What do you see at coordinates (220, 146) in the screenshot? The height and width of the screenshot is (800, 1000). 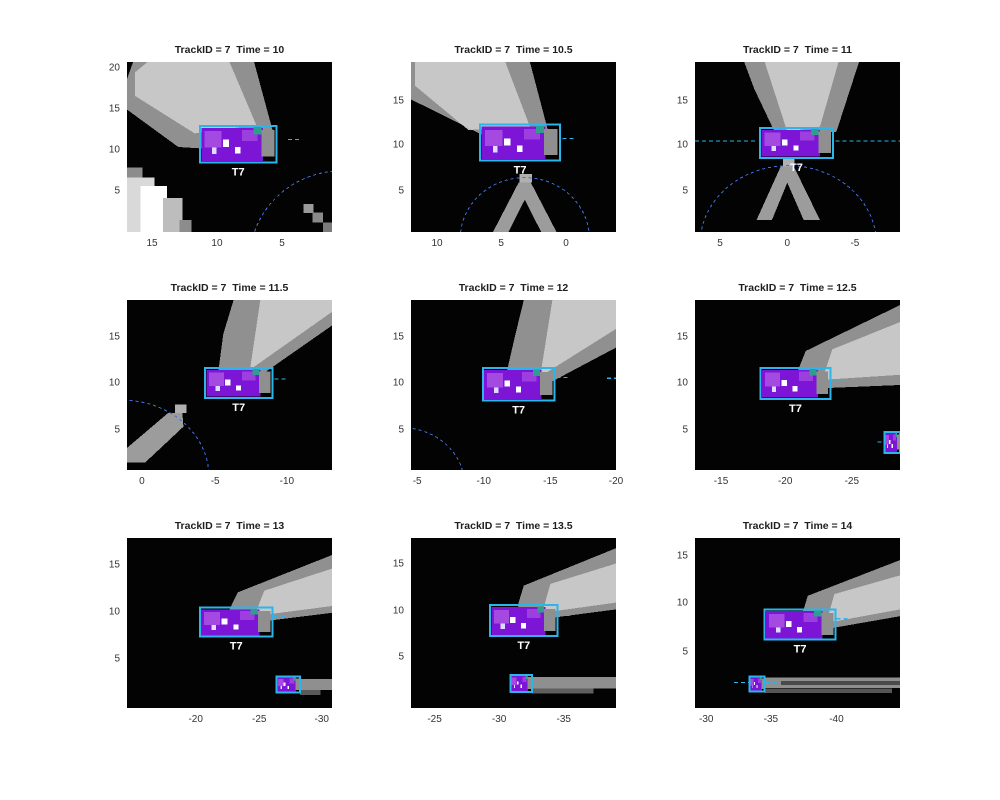 I see `subplot: TrackID = 7 Time = 10 20 15 10 5 T7 15 10 5` at bounding box center [220, 146].